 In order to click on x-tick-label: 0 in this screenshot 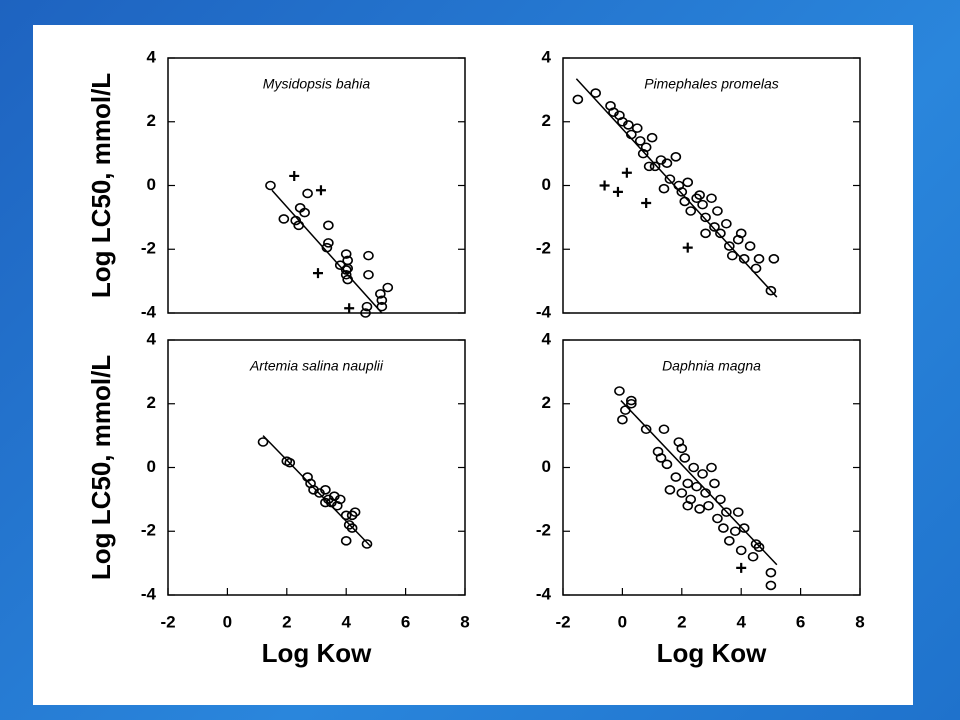, I will do `click(622, 621)`.